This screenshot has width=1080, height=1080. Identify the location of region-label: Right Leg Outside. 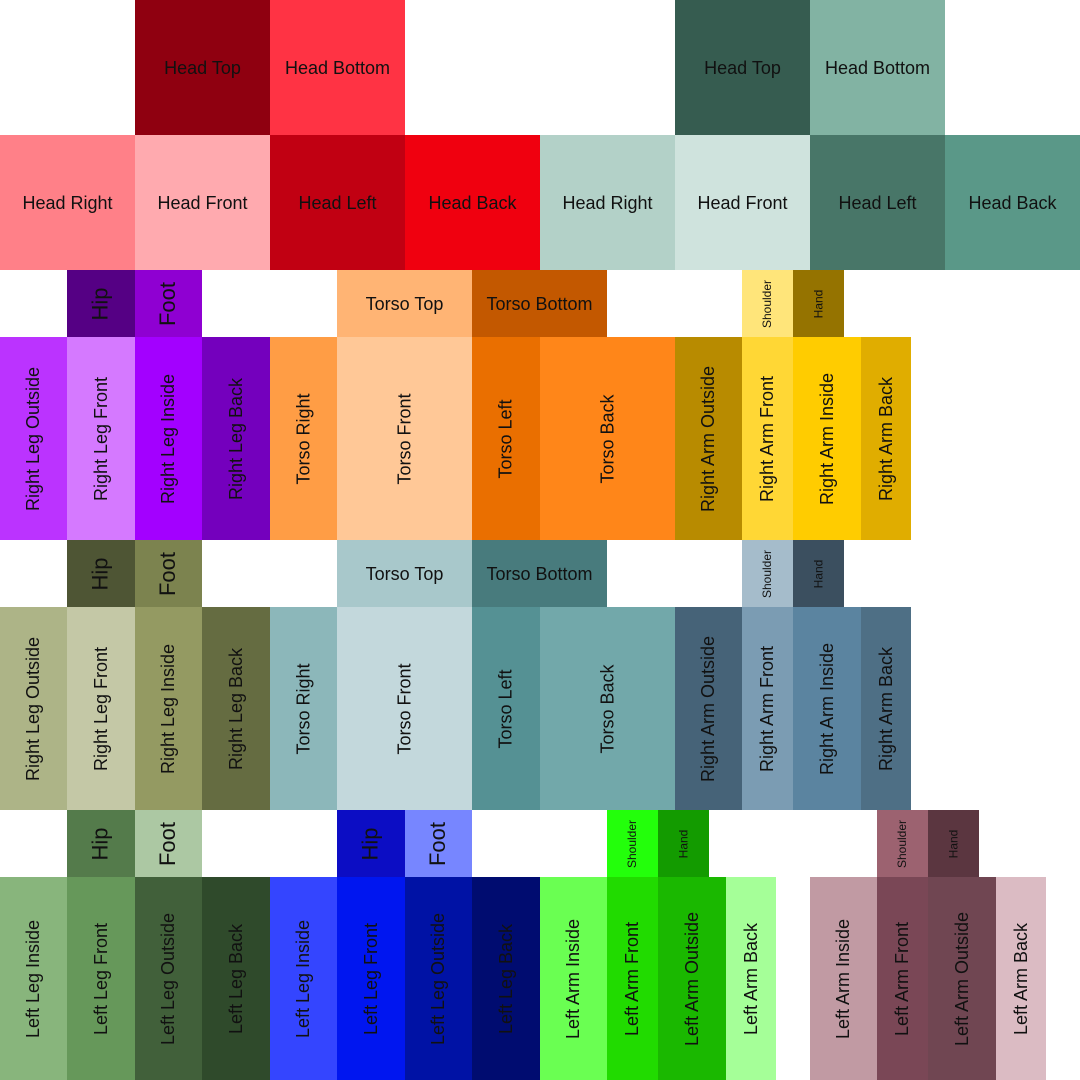
(33, 438).